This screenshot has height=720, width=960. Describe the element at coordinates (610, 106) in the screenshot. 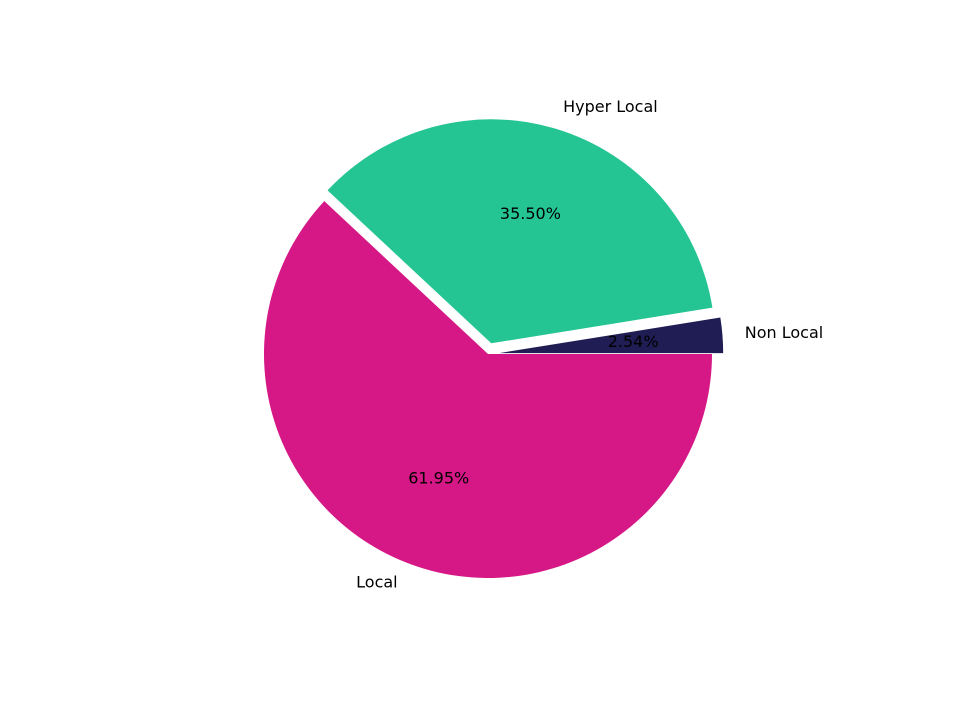

I see `slice-label-hyper-local: Hyper Local` at that location.